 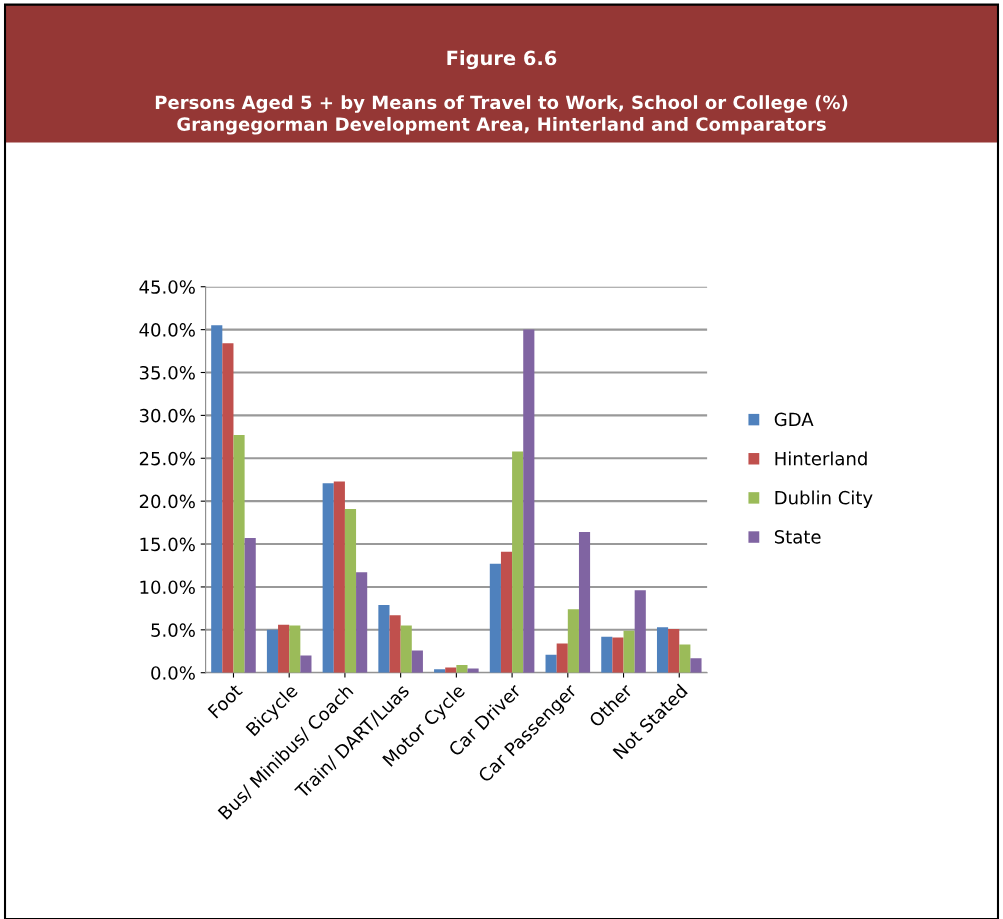 What do you see at coordinates (167, 415) in the screenshot?
I see `y-tick-label: 30.0%` at bounding box center [167, 415].